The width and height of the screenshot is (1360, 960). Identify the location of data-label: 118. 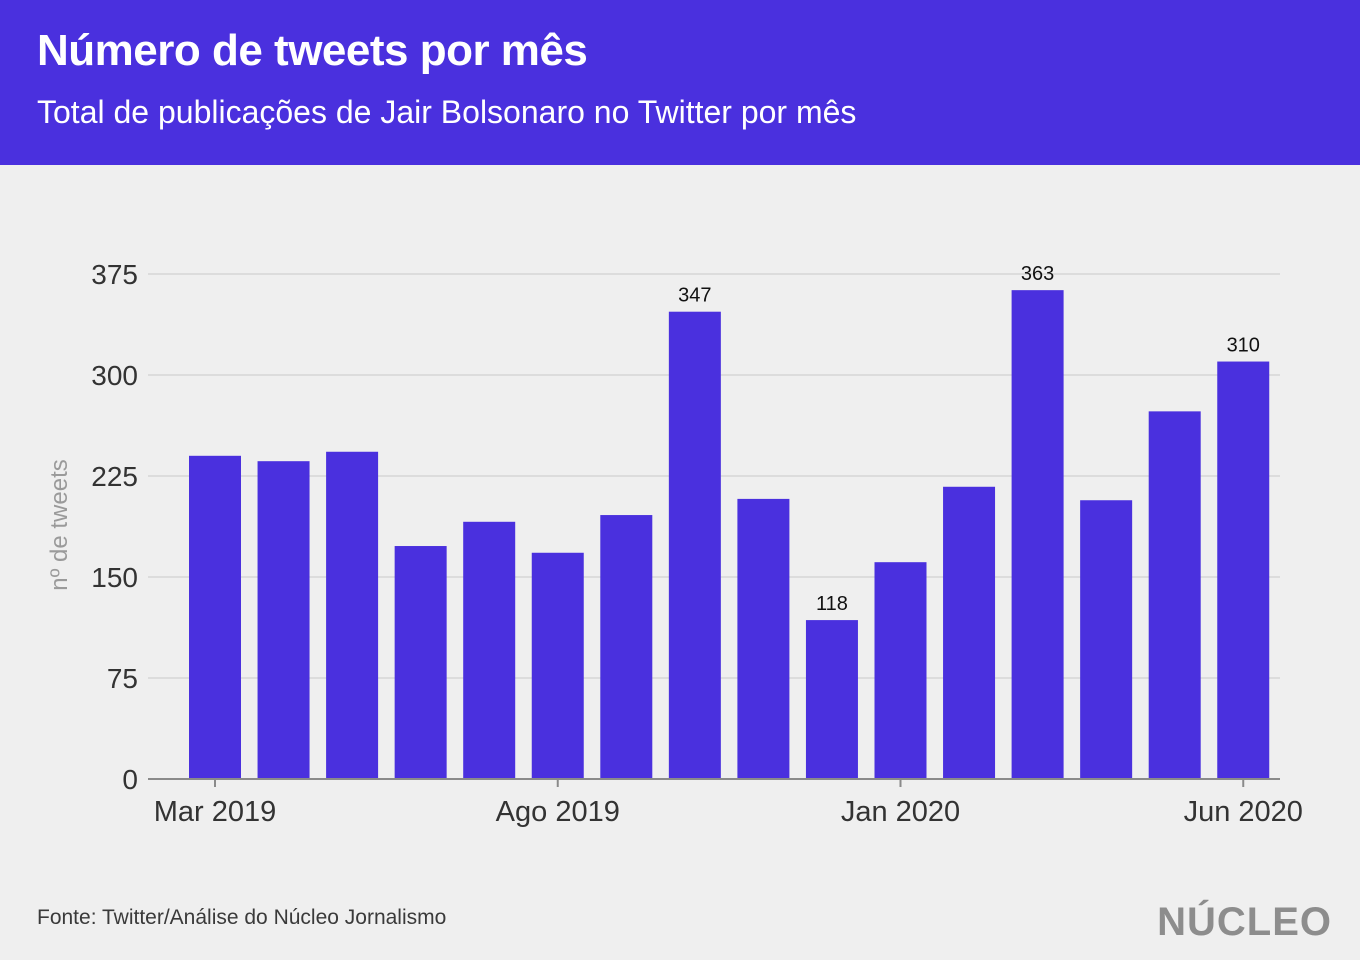
(832, 604).